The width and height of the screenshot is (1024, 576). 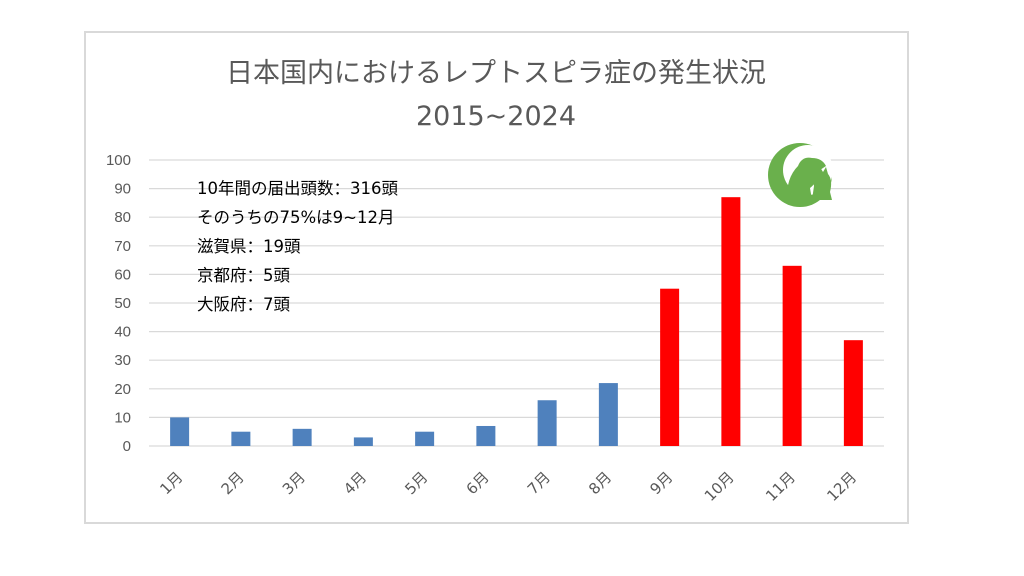 I want to click on y-tick-label: 40, so click(x=122, y=332).